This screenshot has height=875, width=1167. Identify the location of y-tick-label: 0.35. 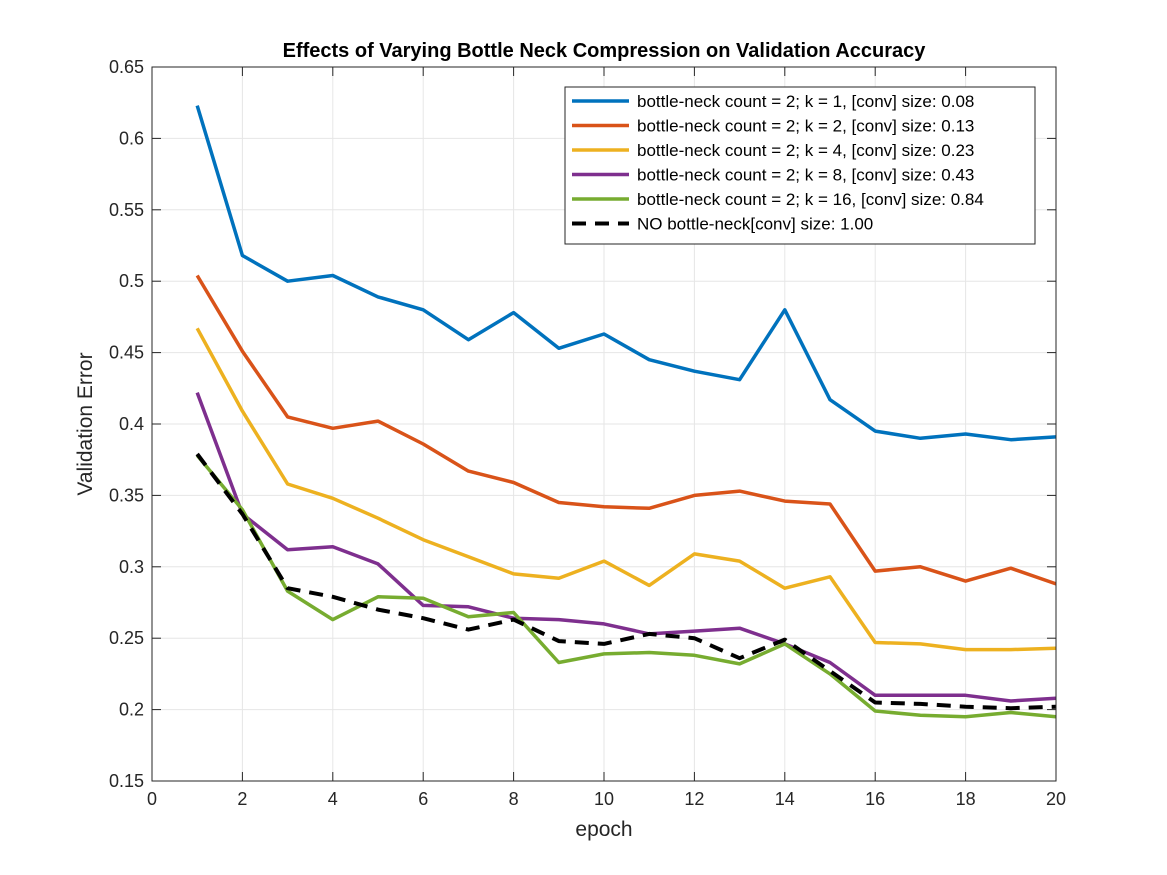
(126, 495).